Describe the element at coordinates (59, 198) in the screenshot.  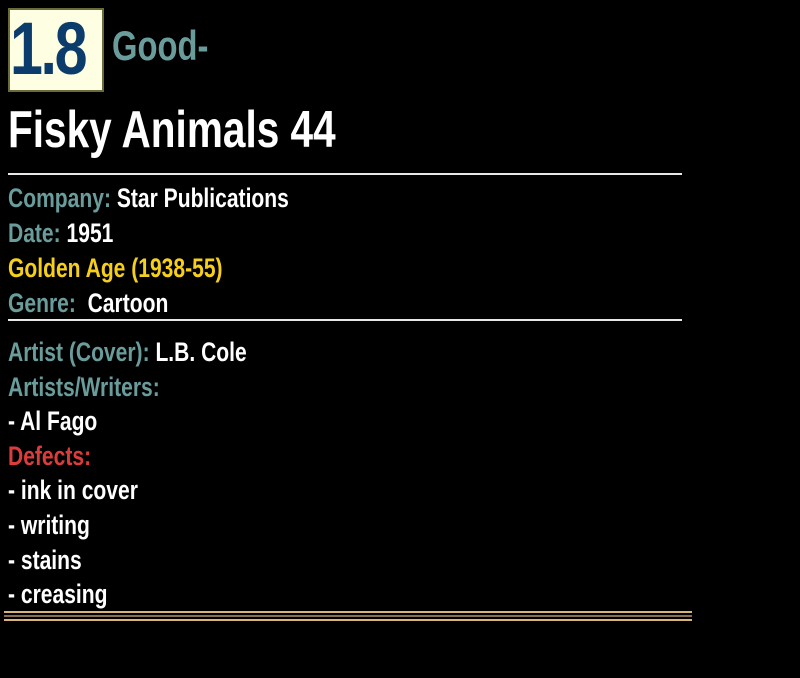
I see `company-label: Company:` at that location.